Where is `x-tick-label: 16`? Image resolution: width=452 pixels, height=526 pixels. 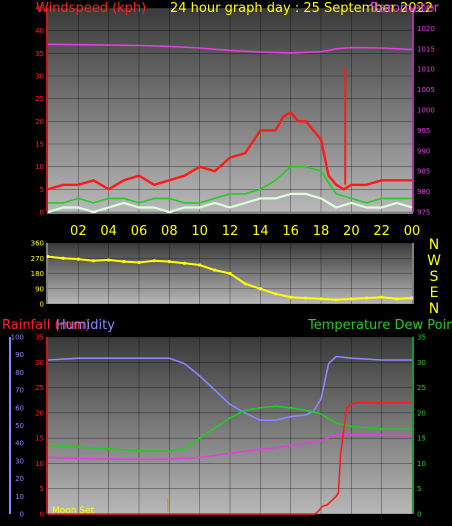
x-tick-label: 16 is located at coordinates (290, 231).